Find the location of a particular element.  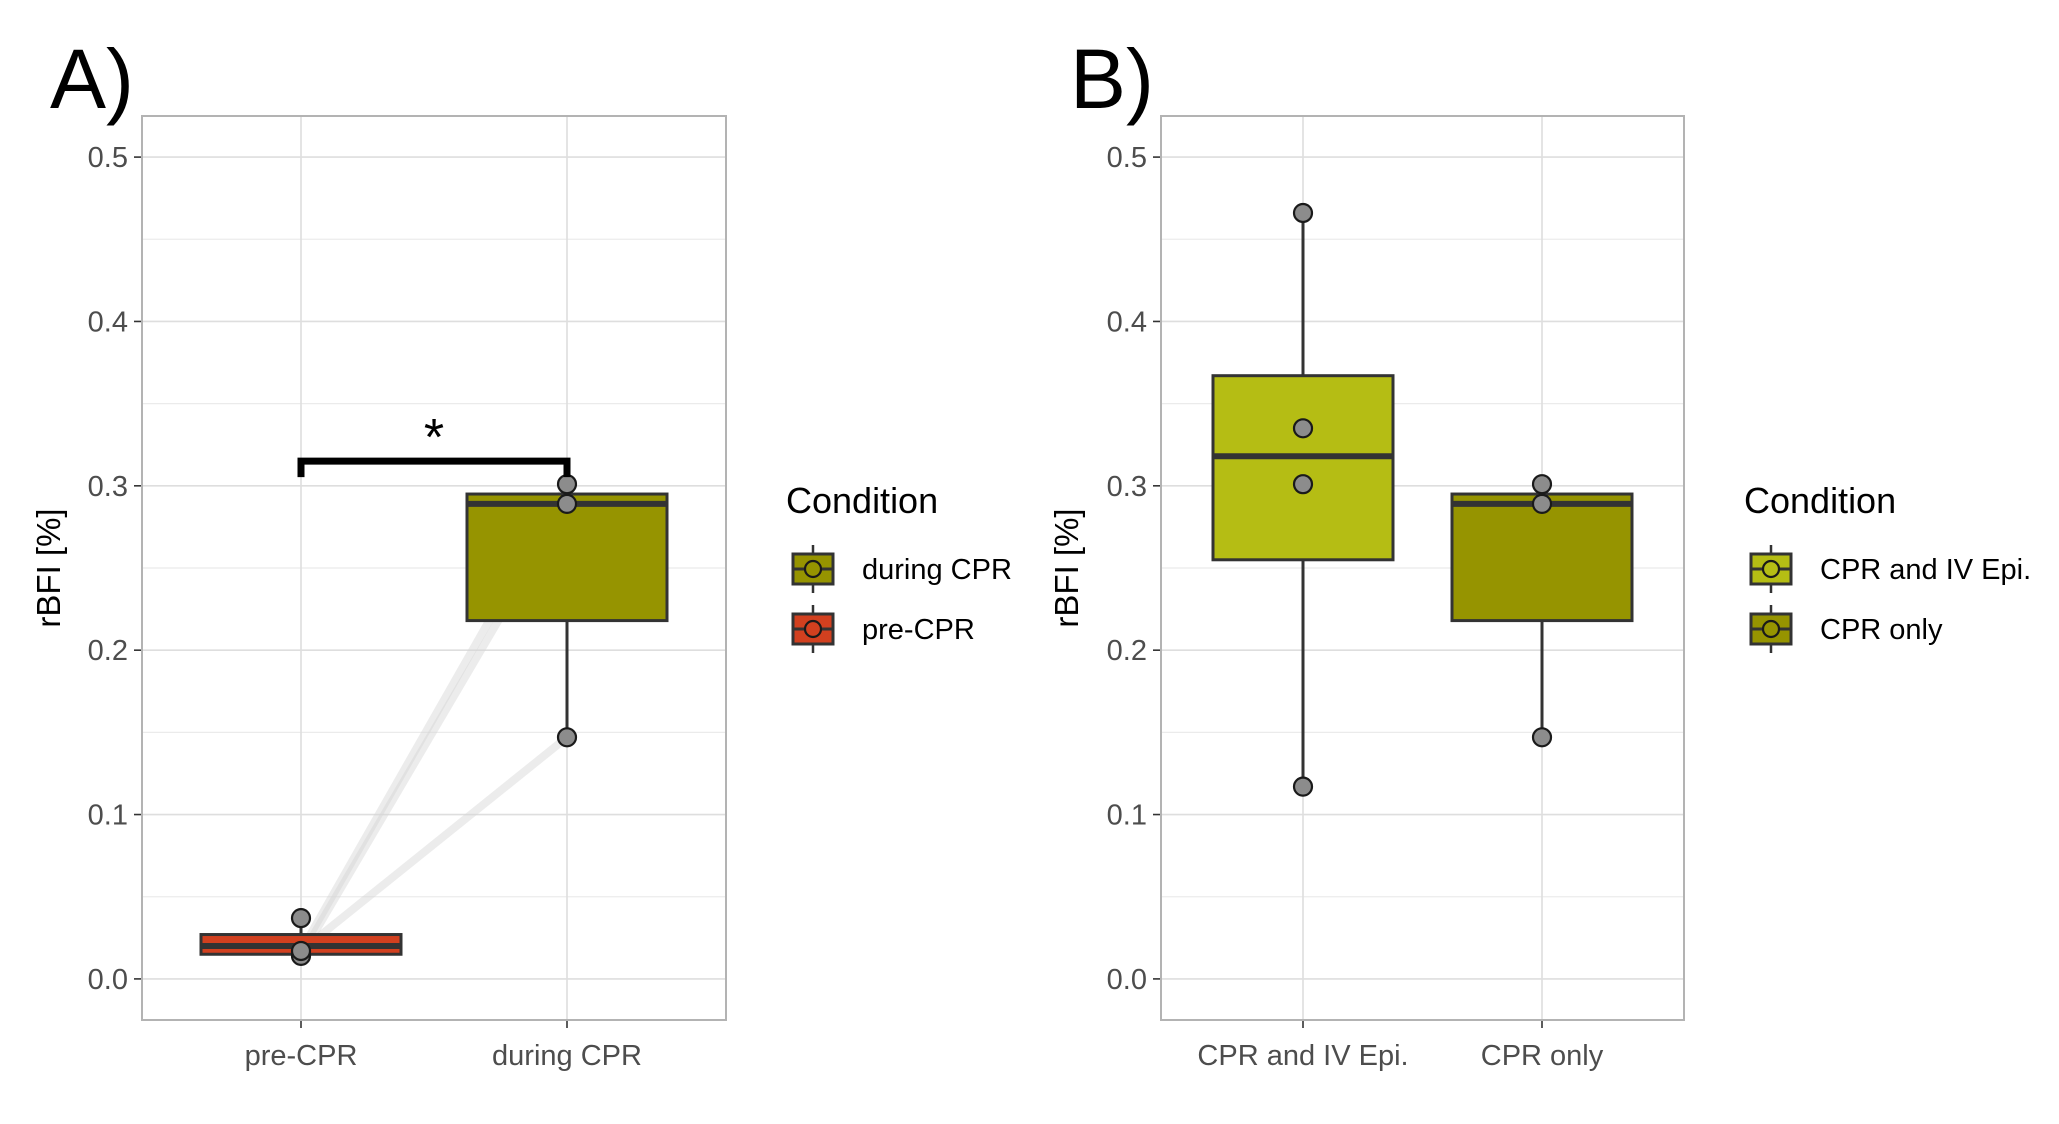

significance-bracket is located at coordinates (434, 467).